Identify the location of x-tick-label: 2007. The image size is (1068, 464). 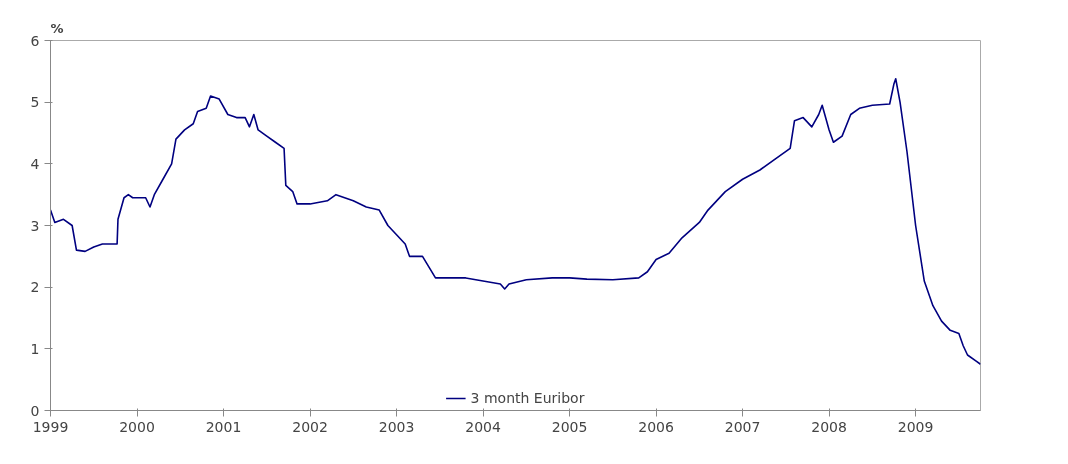
(742, 426).